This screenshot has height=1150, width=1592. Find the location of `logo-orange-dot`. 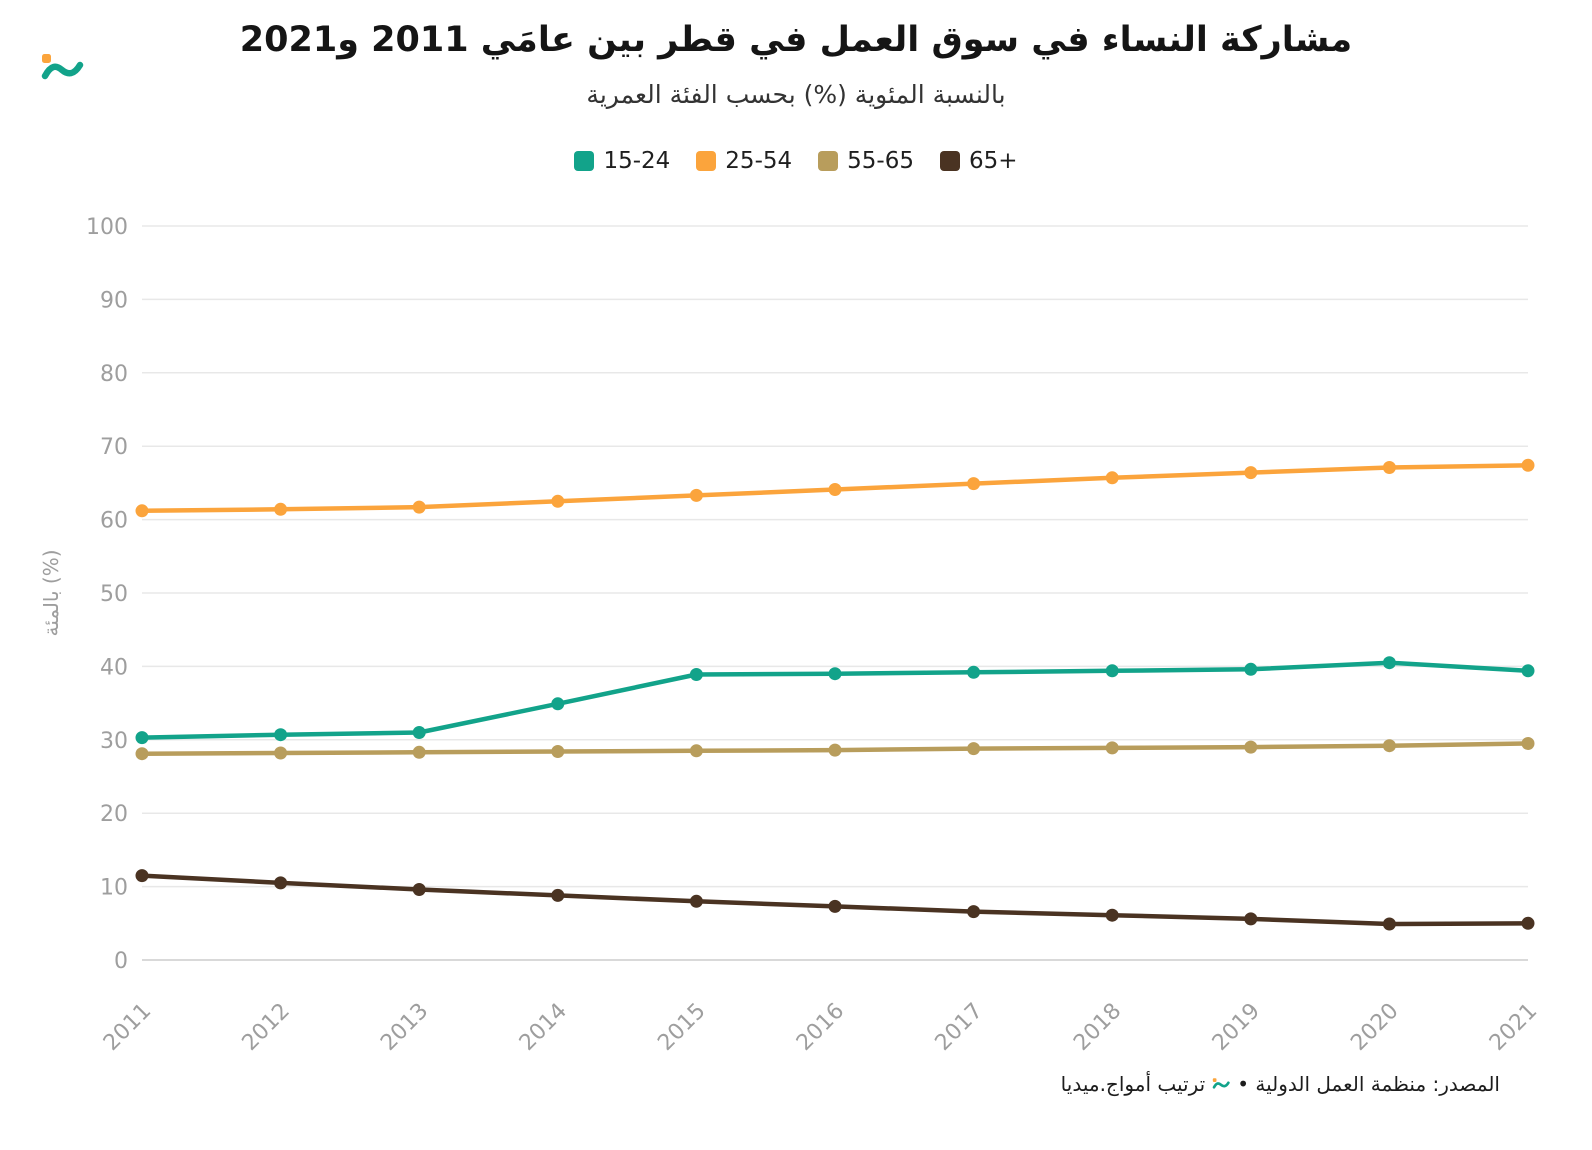

logo-orange-dot is located at coordinates (46, 58).